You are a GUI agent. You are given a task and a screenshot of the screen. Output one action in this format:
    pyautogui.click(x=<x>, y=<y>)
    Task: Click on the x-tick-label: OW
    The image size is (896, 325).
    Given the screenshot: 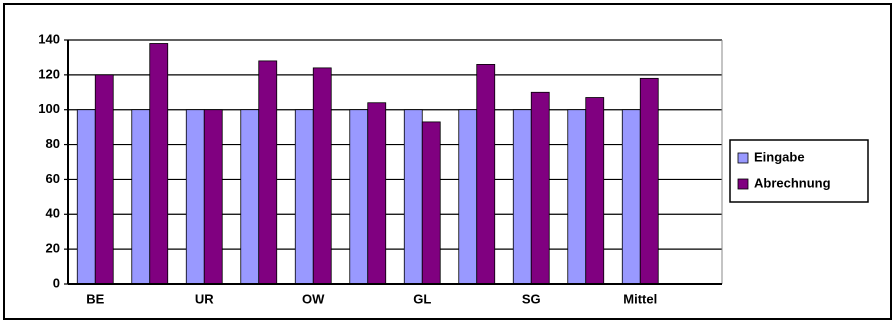 What is the action you would take?
    pyautogui.click(x=313, y=298)
    